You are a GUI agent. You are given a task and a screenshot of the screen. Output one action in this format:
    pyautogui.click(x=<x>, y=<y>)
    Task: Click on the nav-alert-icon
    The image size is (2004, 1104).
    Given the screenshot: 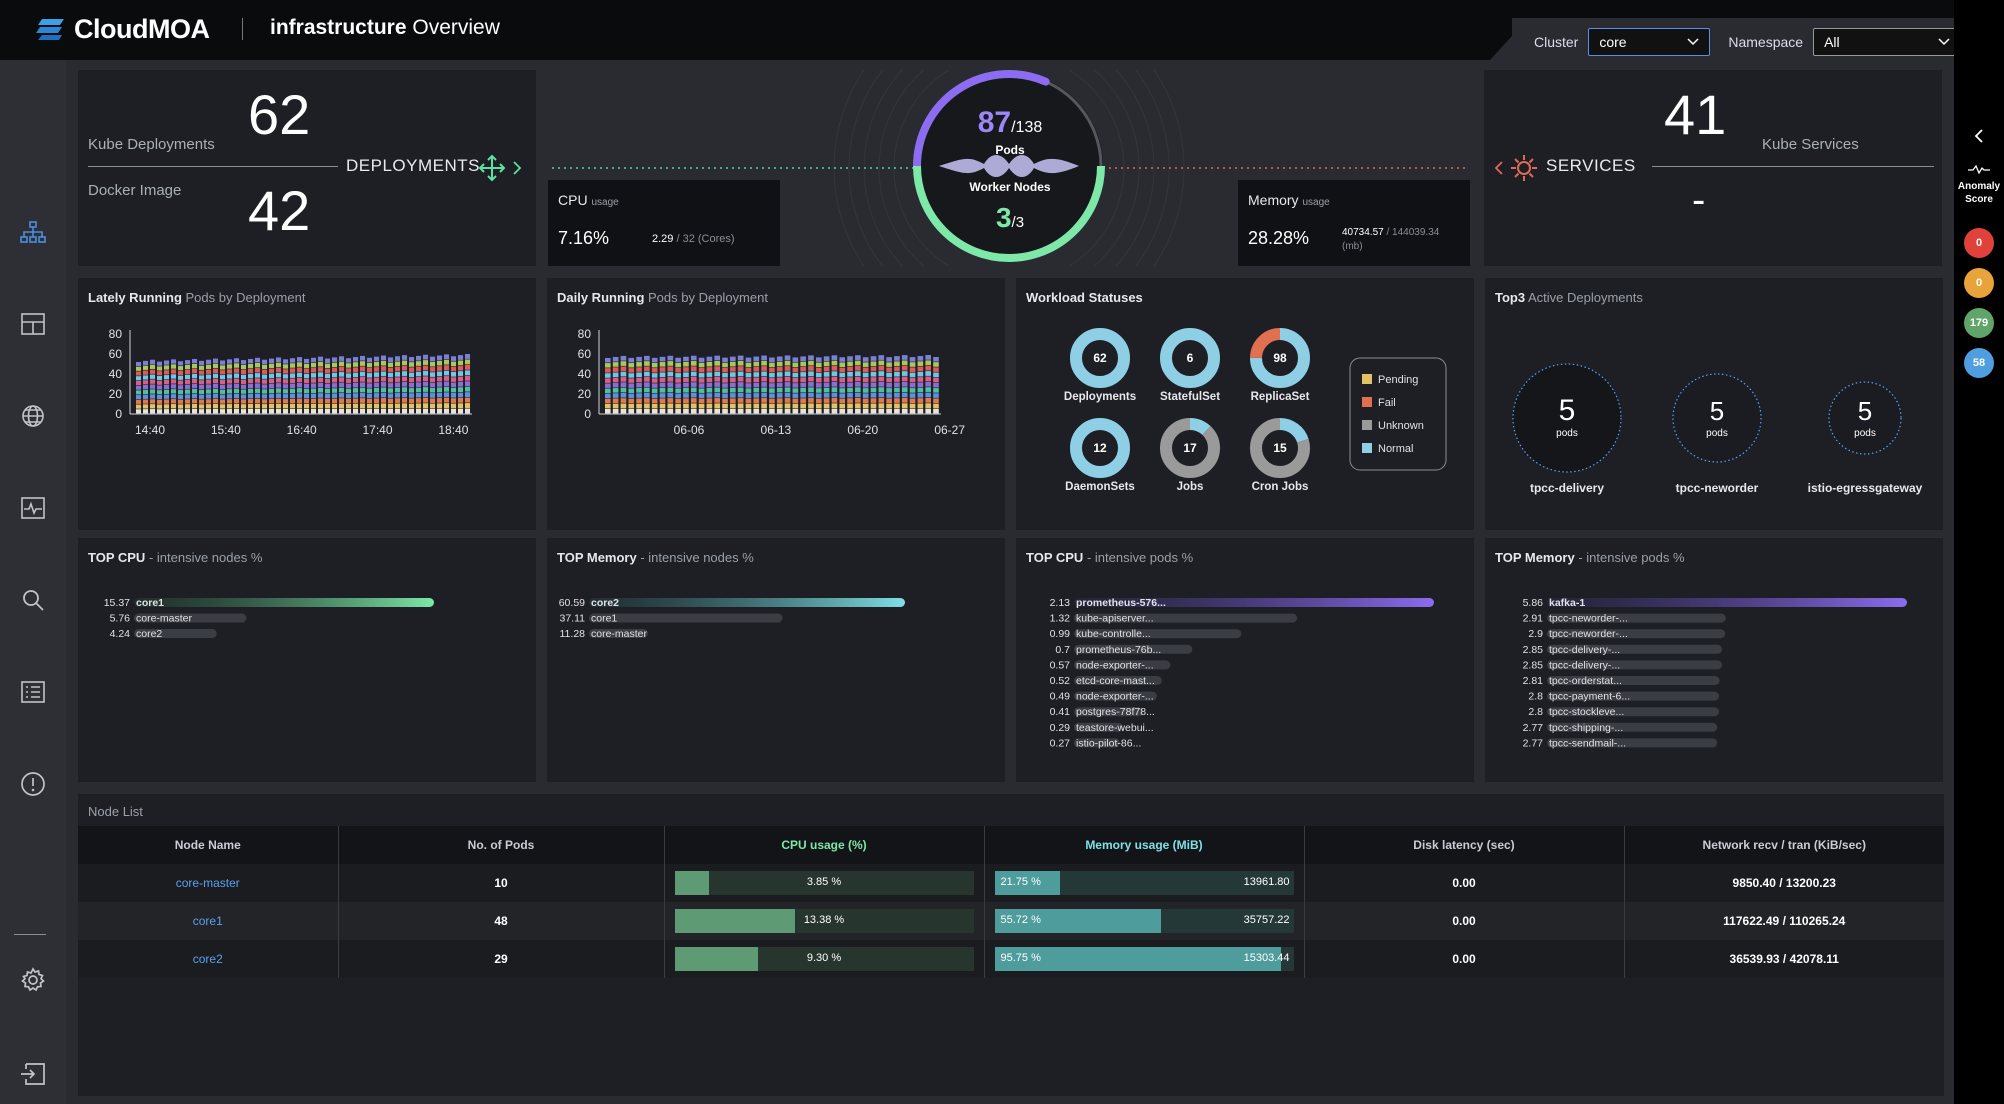 What is the action you would take?
    pyautogui.click(x=33, y=784)
    